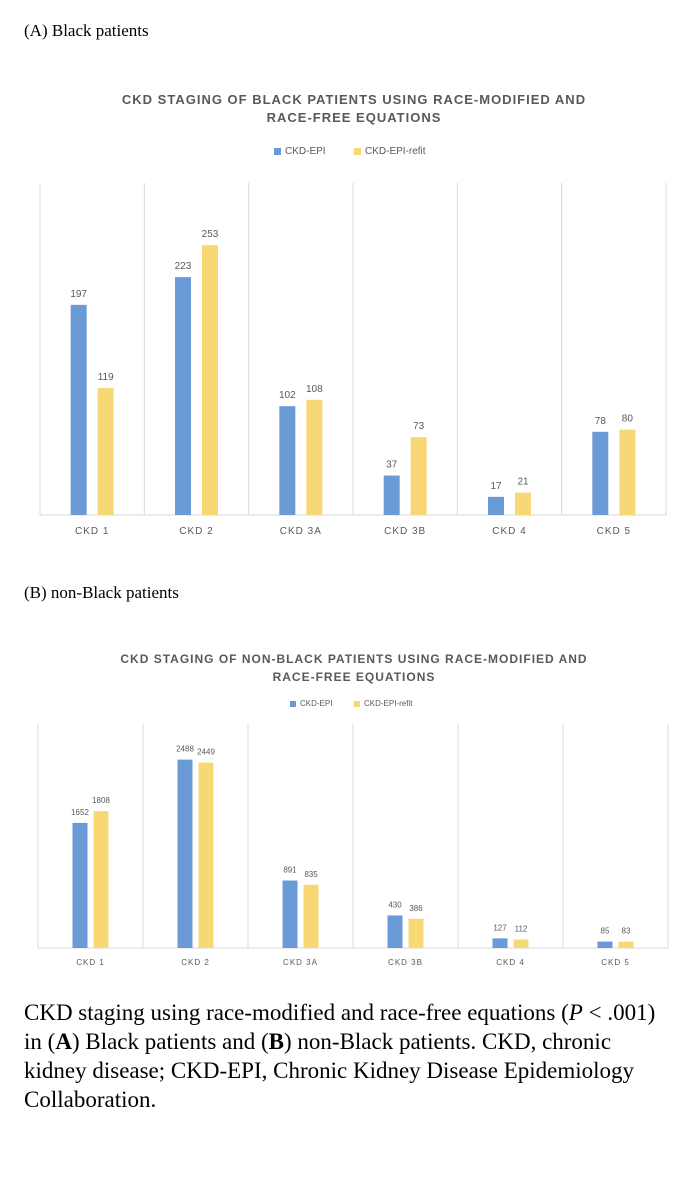 The image size is (696, 1200). What do you see at coordinates (78, 294) in the screenshot?
I see `data-label: 197` at bounding box center [78, 294].